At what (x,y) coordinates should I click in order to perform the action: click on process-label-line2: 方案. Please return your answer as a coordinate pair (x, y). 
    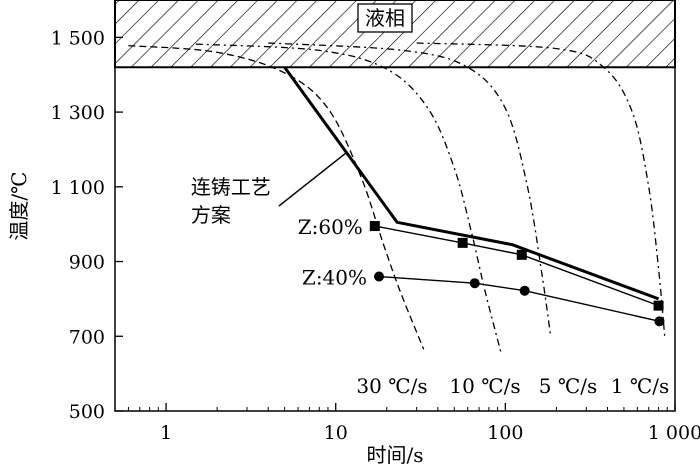
    Looking at the image, I should click on (211, 215).